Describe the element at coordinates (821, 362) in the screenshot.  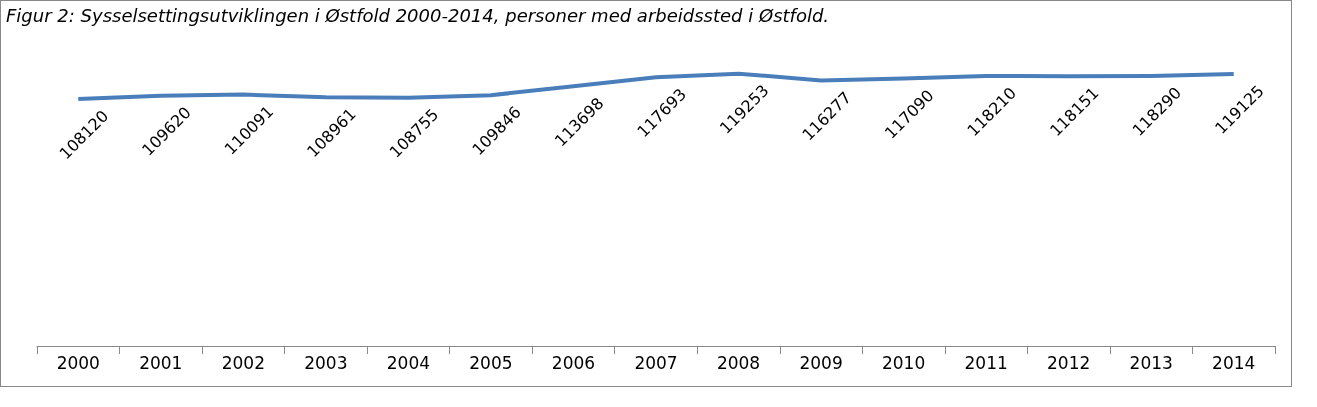
I see `x-tick-label: 2009` at that location.